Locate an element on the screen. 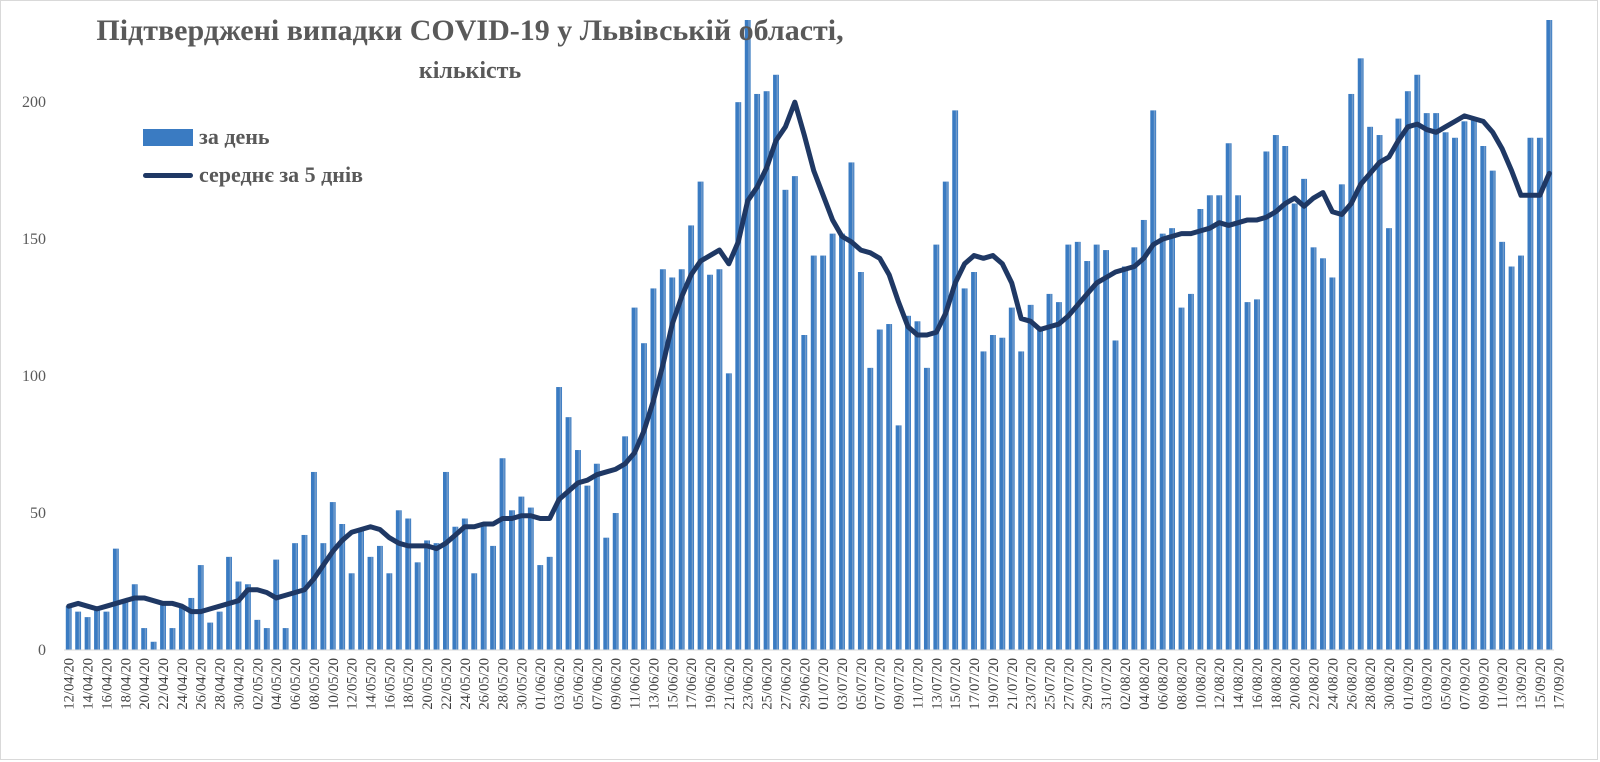 The height and width of the screenshot is (762, 1600). x-tick-label: 26/05/20 is located at coordinates (485, 684).